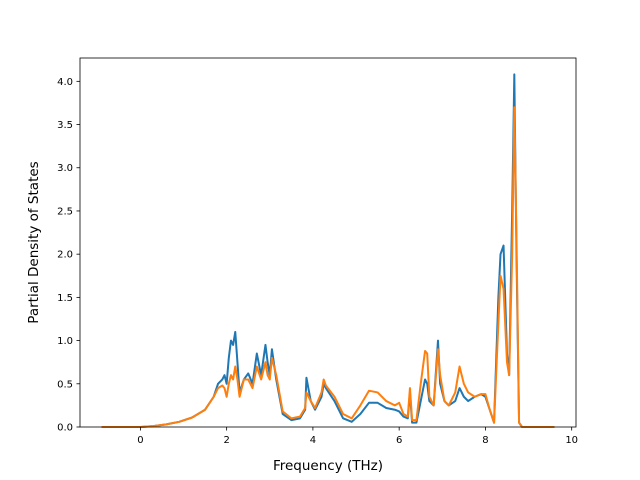 Image resolution: width=640 pixels, height=480 pixels. I want to click on x-tick-label: 4, so click(313, 440).